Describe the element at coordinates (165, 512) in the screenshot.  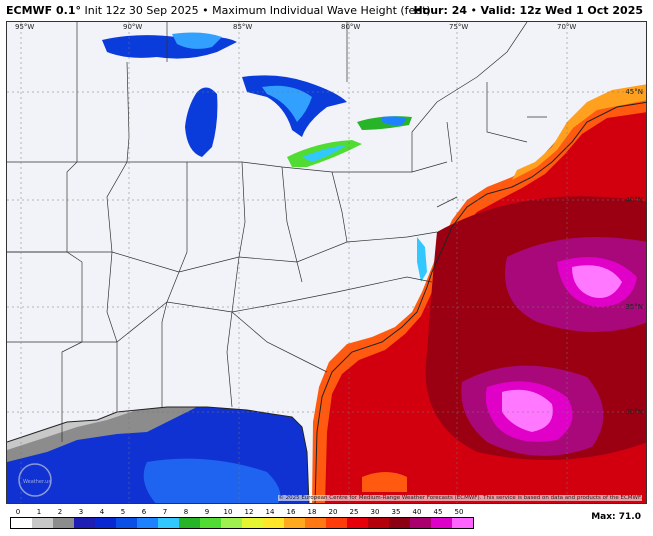
I see `legend-tick: 7` at that location.